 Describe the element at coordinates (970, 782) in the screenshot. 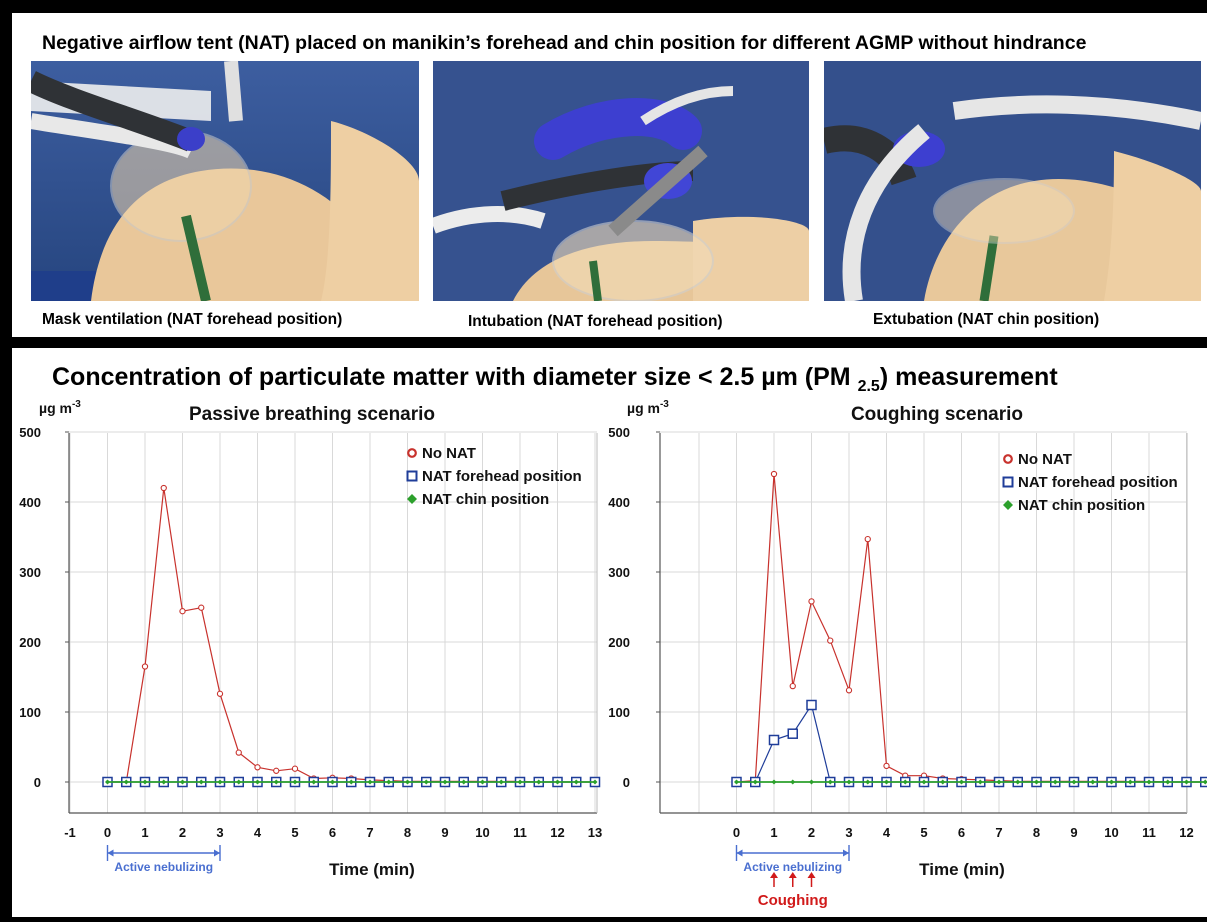

I see `series-nat-chin-position` at that location.